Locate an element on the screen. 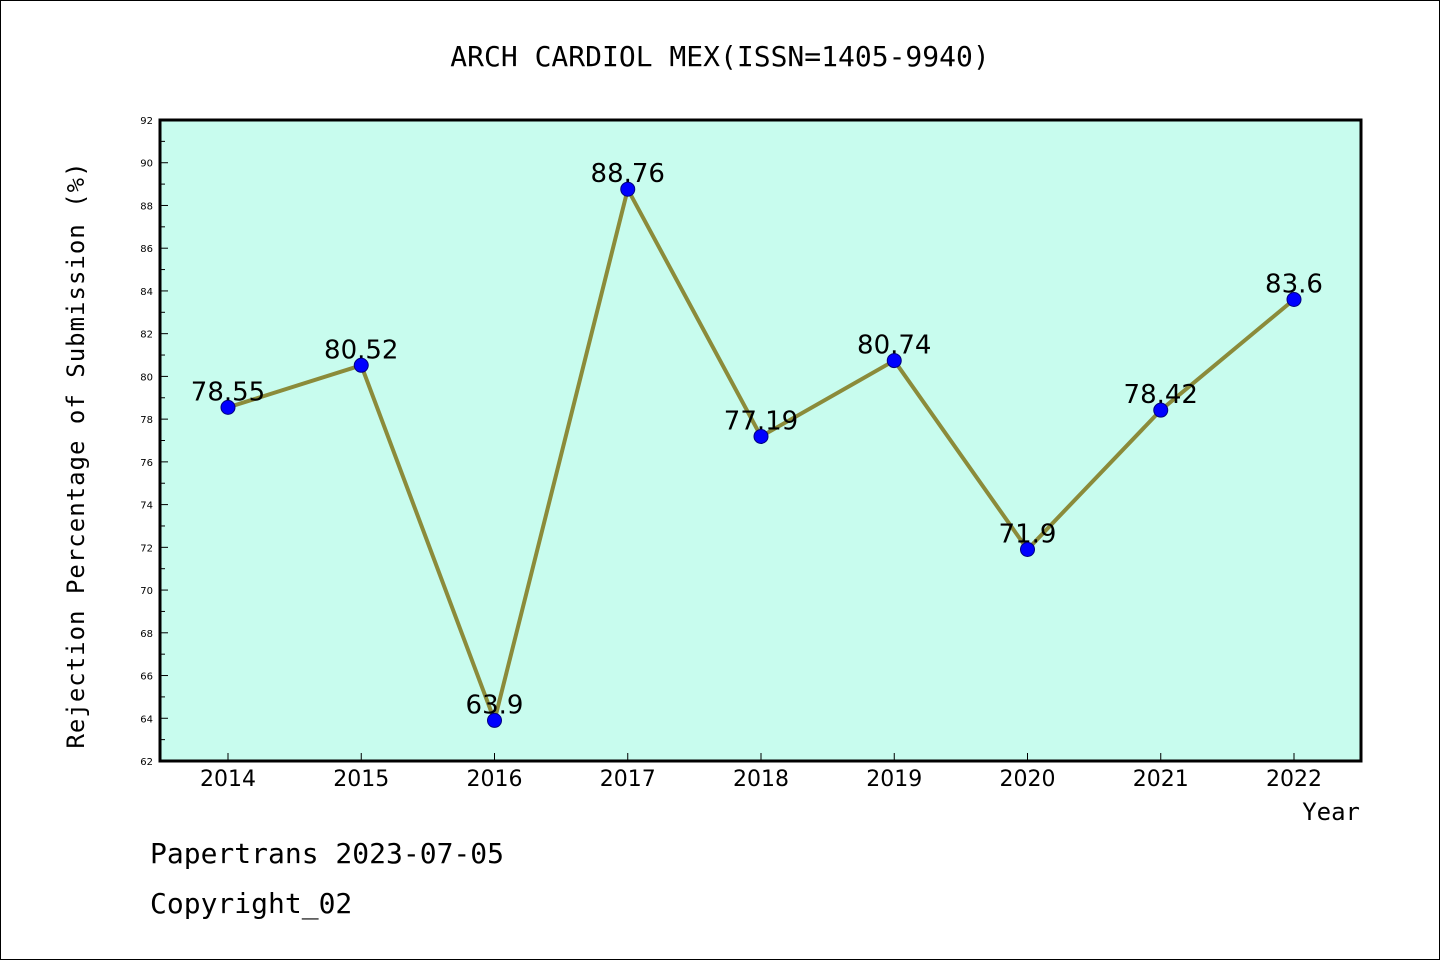  y-tick-label: 92 is located at coordinates (146, 121).